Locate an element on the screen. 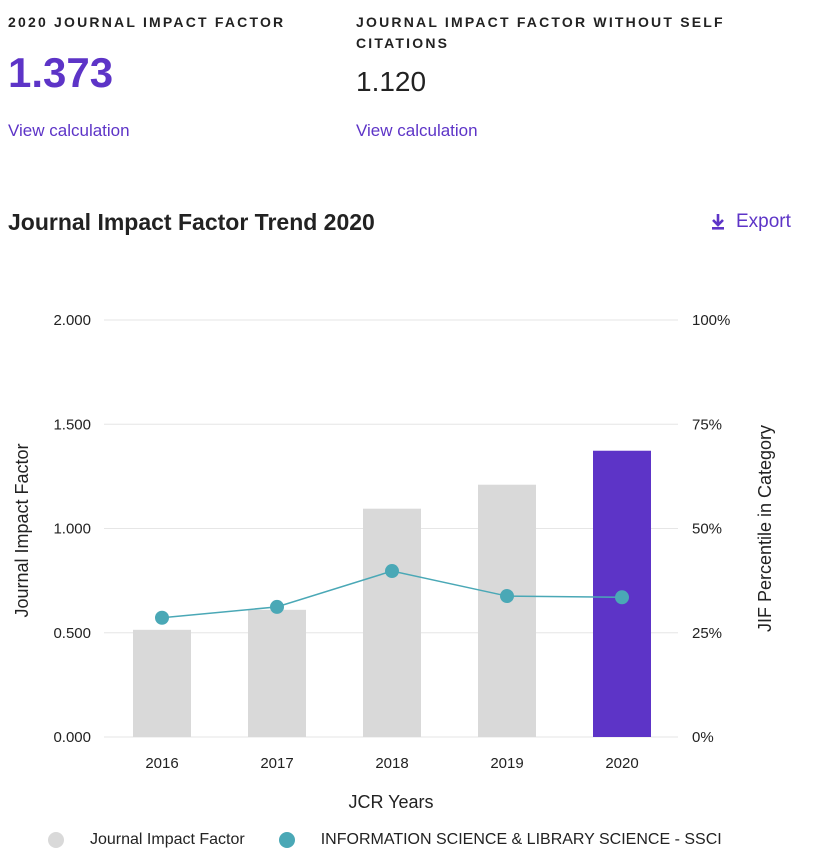 This screenshot has height=865, width=814. x-axis-title: JCR Years is located at coordinates (390, 802).